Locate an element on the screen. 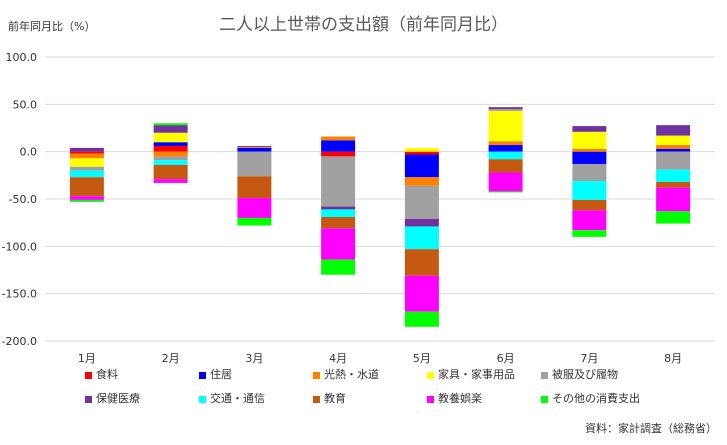 This screenshot has height=445, width=727. legend-label: 家具・家事用品 is located at coordinates (476, 374).